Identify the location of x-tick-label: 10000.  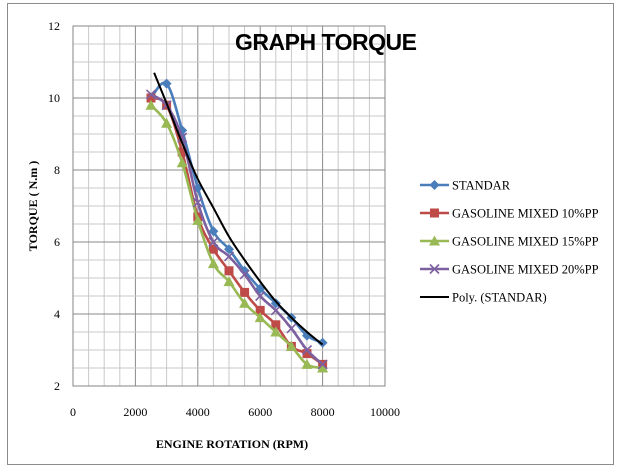
(385, 412).